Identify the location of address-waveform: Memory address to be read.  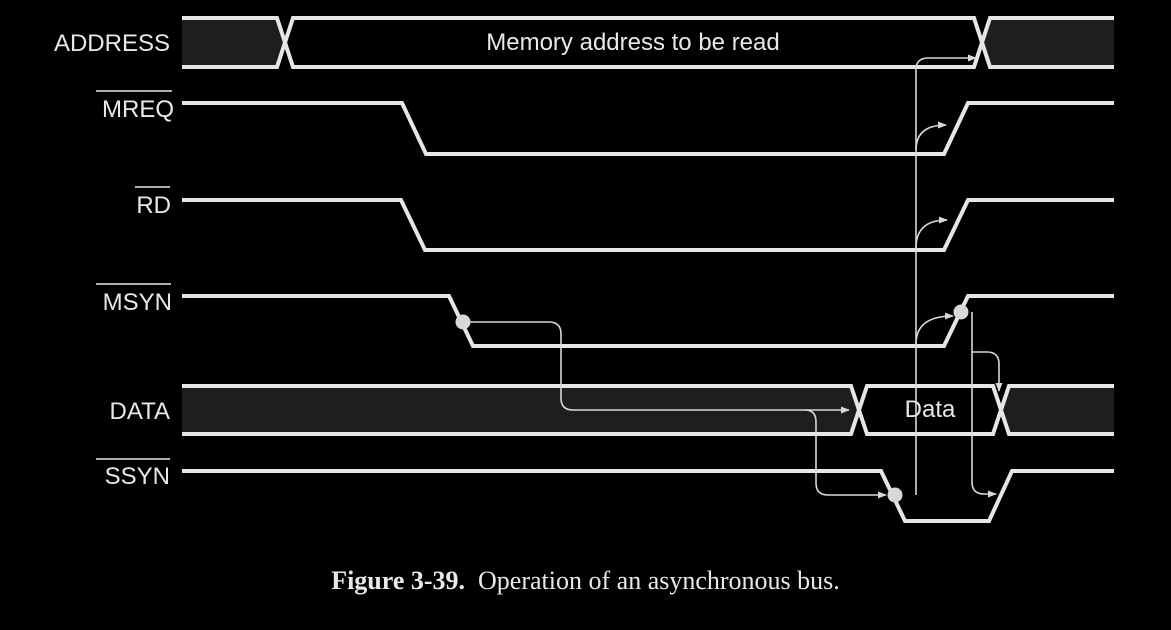
(648, 42).